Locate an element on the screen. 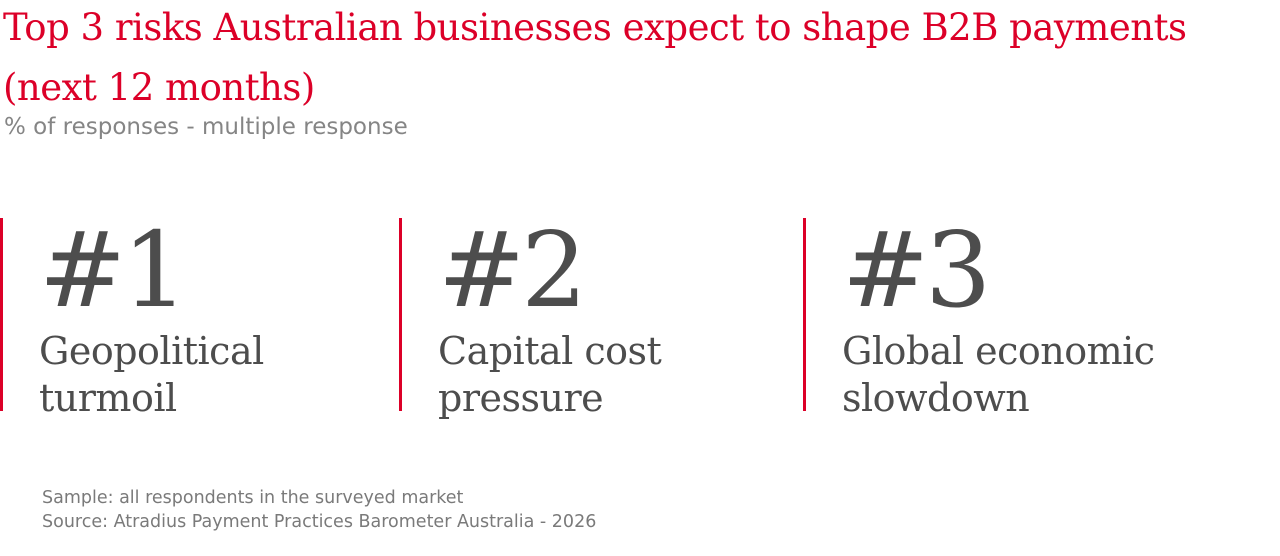 Image resolution: width=1280 pixels, height=556 pixels. risk-label: Capital cost pressure is located at coordinates (550, 374).